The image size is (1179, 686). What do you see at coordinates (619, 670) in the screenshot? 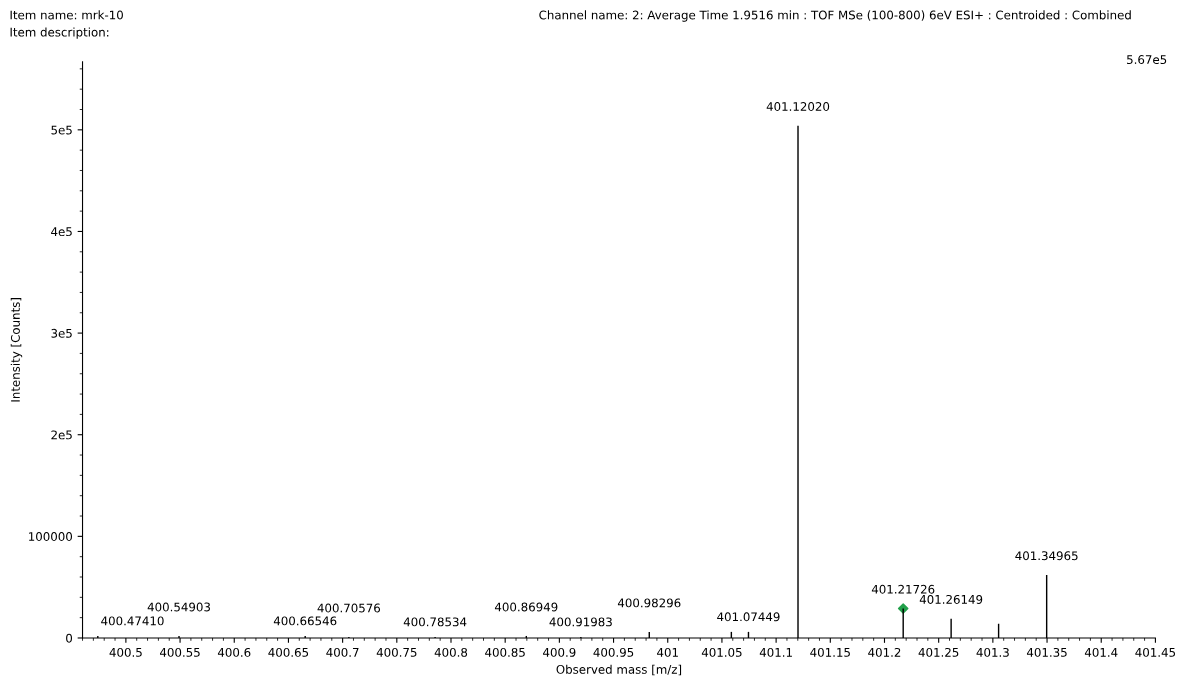
I see `x-axis-title: Observed mass [m/z]` at bounding box center [619, 670].